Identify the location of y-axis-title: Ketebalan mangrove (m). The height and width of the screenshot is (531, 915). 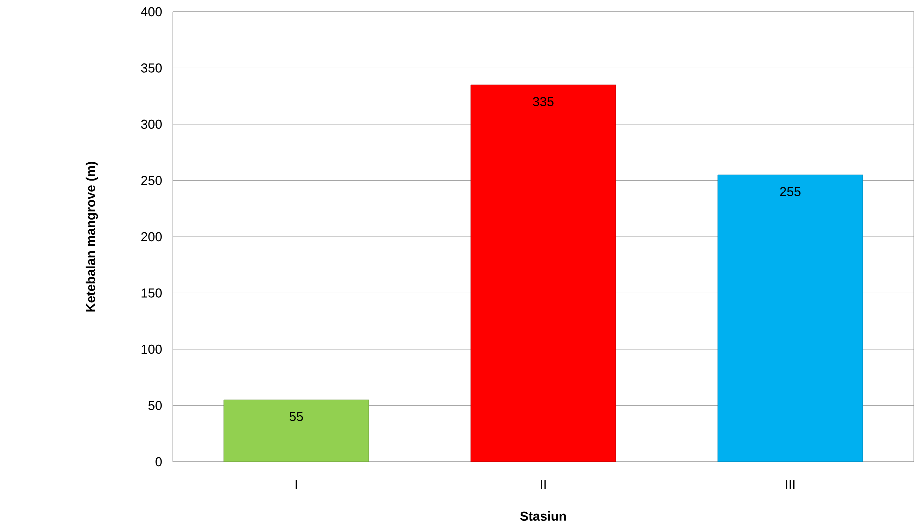
(92, 237).